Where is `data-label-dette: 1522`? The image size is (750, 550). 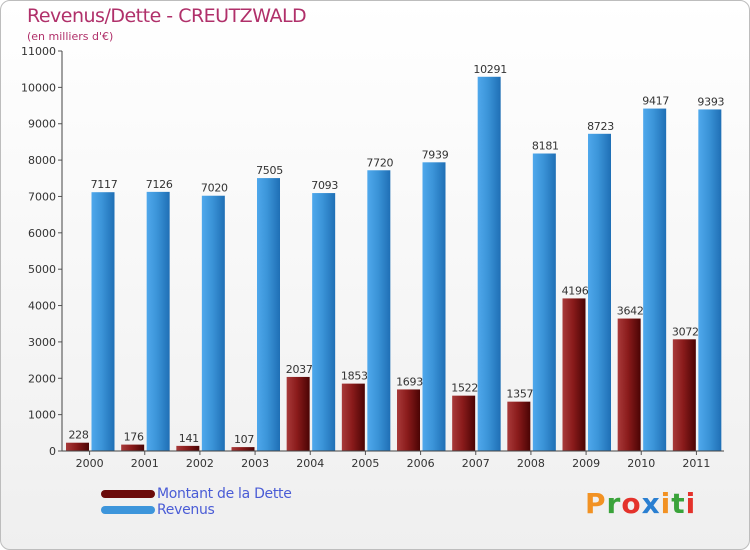 data-label-dette: 1522 is located at coordinates (464, 388).